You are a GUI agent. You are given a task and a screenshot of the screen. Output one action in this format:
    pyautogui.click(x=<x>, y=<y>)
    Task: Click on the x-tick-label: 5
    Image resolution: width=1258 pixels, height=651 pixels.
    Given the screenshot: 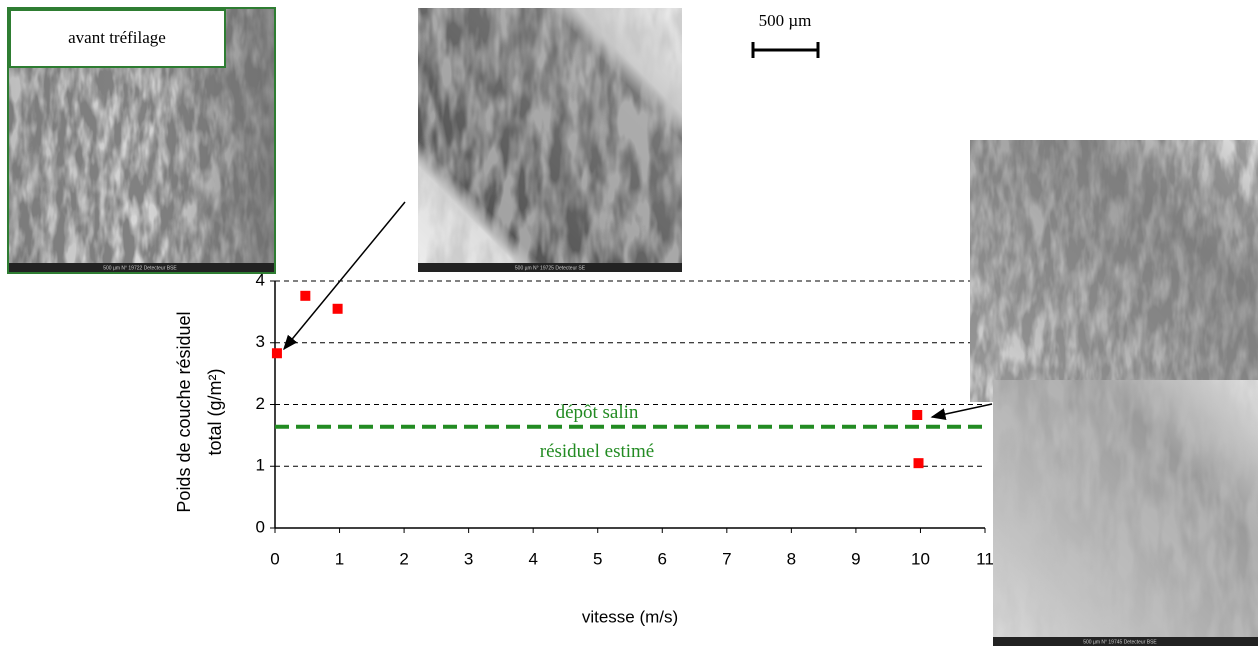 What is the action you would take?
    pyautogui.click(x=597, y=558)
    